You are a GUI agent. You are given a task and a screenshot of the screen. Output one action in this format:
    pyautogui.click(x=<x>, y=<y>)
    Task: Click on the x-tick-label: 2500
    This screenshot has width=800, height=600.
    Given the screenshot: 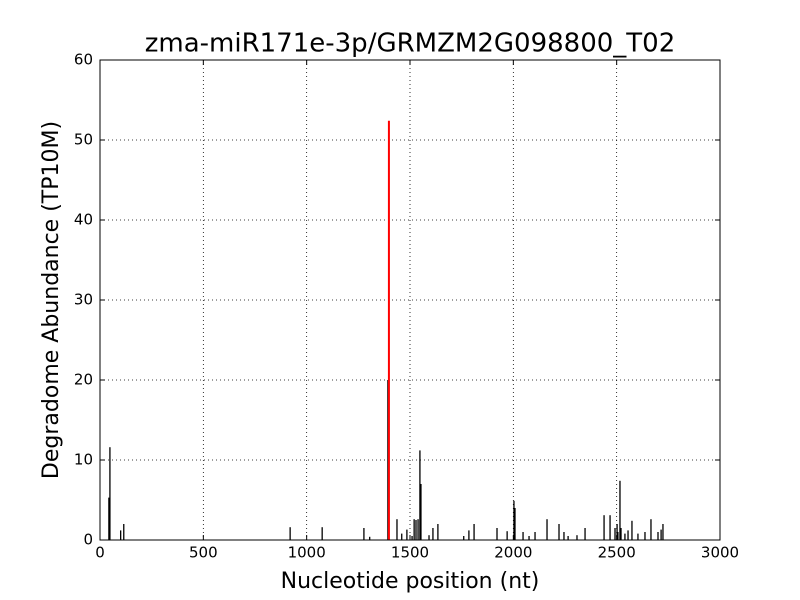 What is the action you would take?
    pyautogui.click(x=617, y=553)
    